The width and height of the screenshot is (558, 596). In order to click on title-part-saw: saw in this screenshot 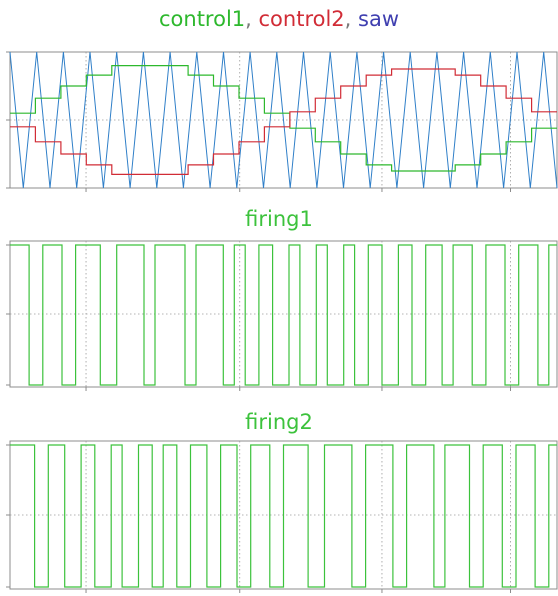, I will do `click(379, 19)`.